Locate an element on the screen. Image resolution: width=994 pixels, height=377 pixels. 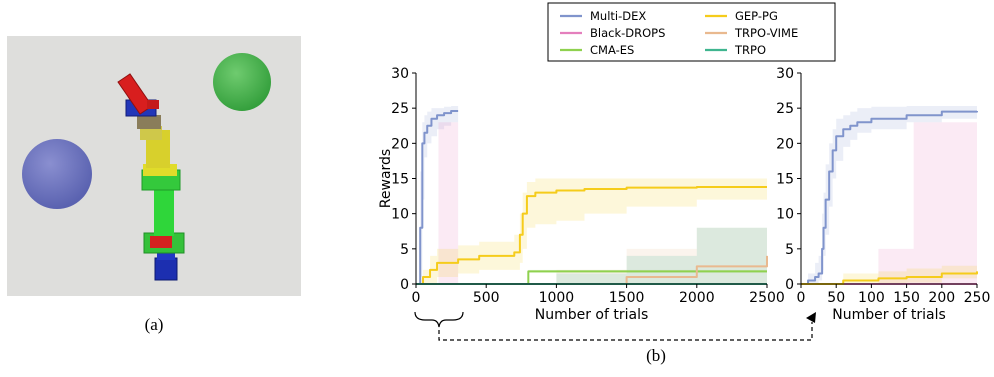
x-tick-label: 150 is located at coordinates (906, 298).